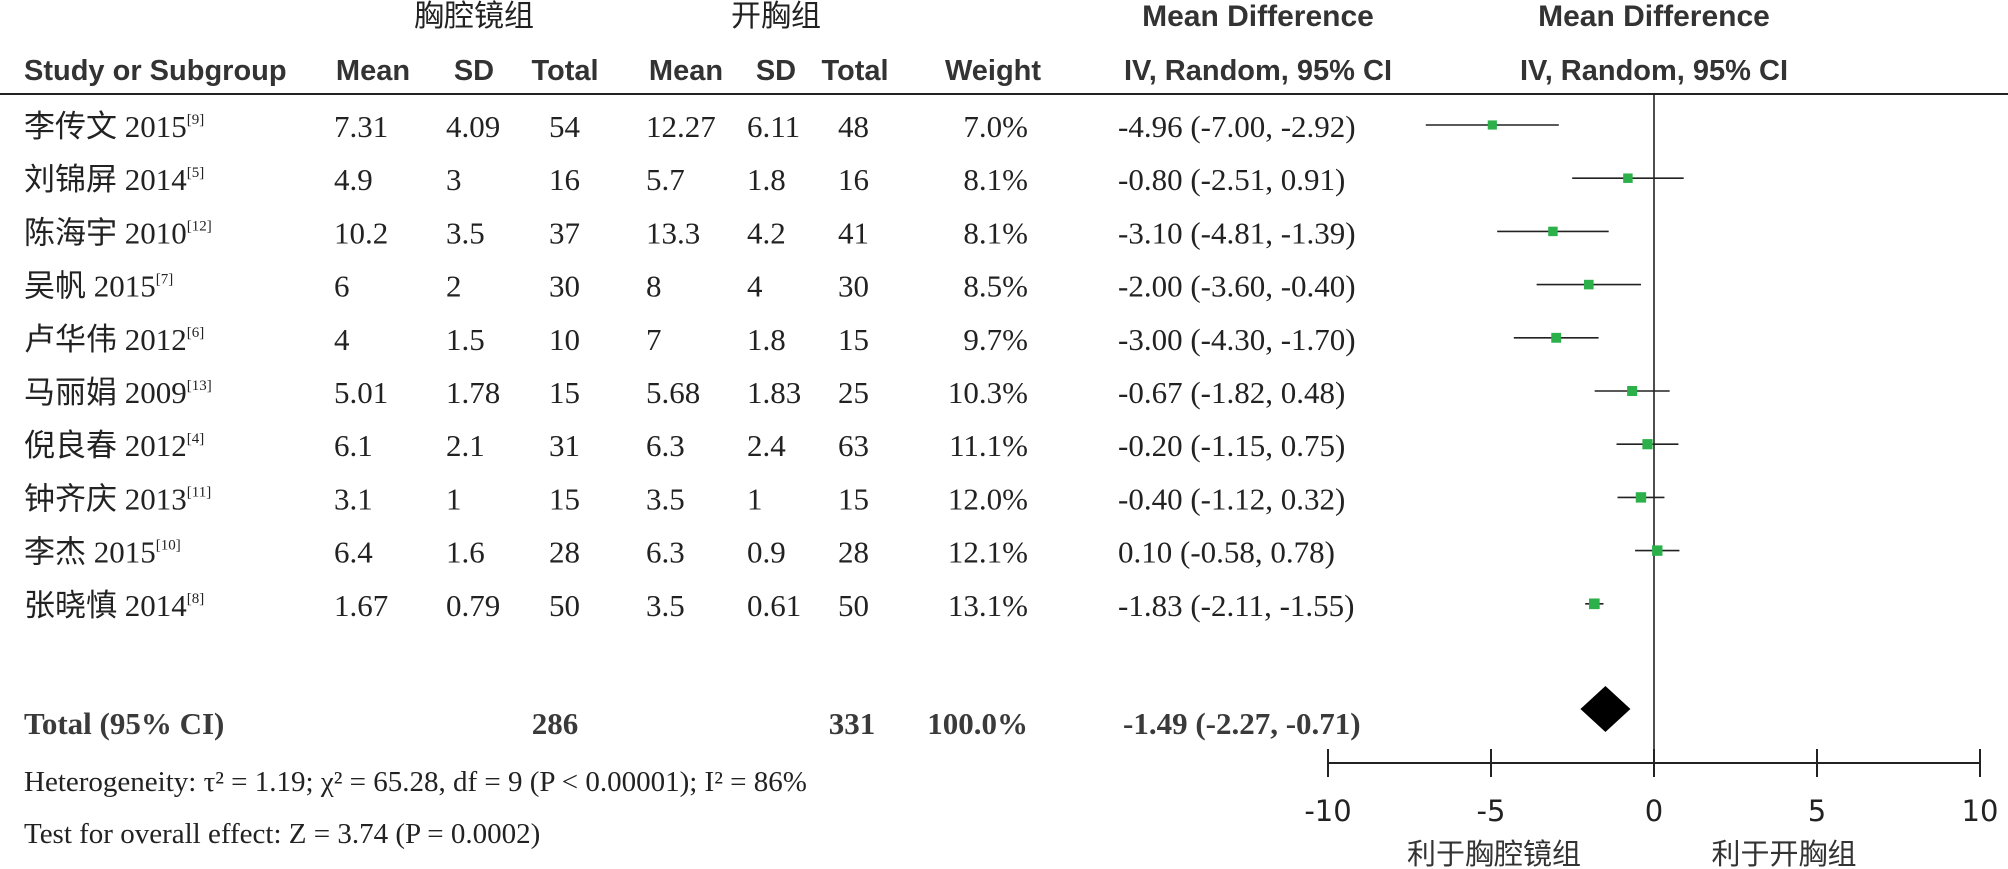  What do you see at coordinates (473, 605) in the screenshot?
I see `study-sd1: 0.79` at bounding box center [473, 605].